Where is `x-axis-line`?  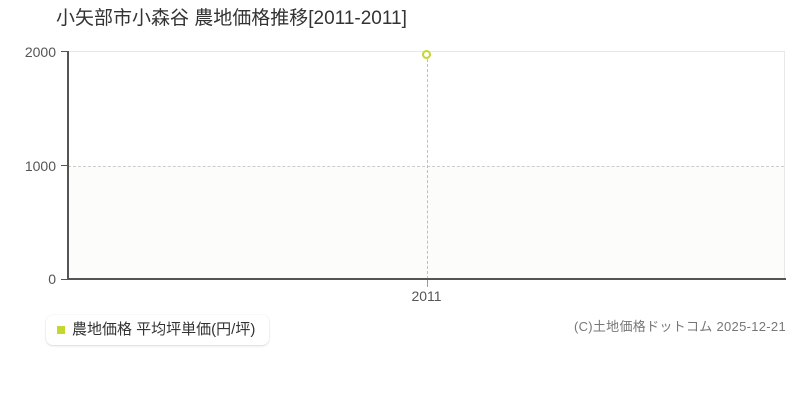
x-axis-line is located at coordinates (426, 279).